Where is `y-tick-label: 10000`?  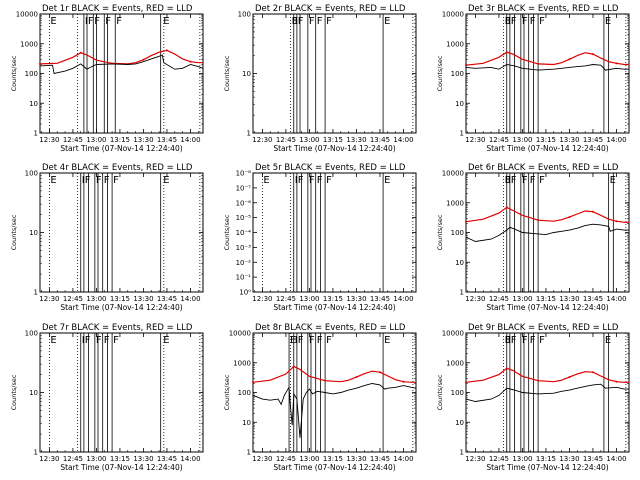
y-tick-label: 10000 is located at coordinates (453, 174).